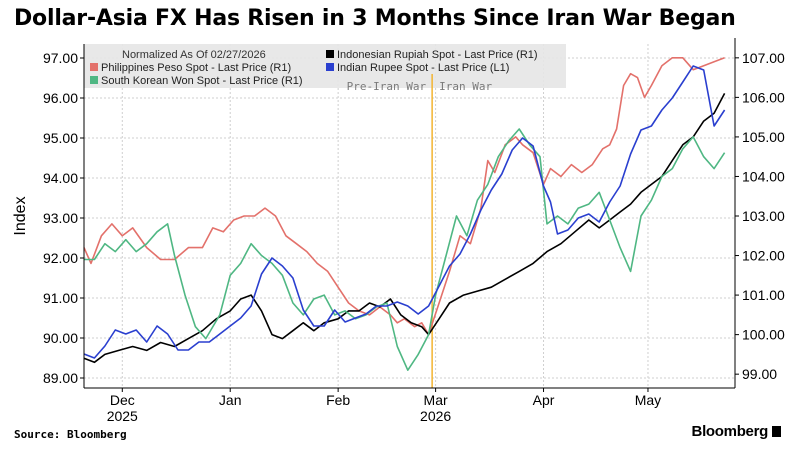 The width and height of the screenshot is (797, 453). What do you see at coordinates (776, 431) in the screenshot?
I see `terminal-icon` at bounding box center [776, 431].